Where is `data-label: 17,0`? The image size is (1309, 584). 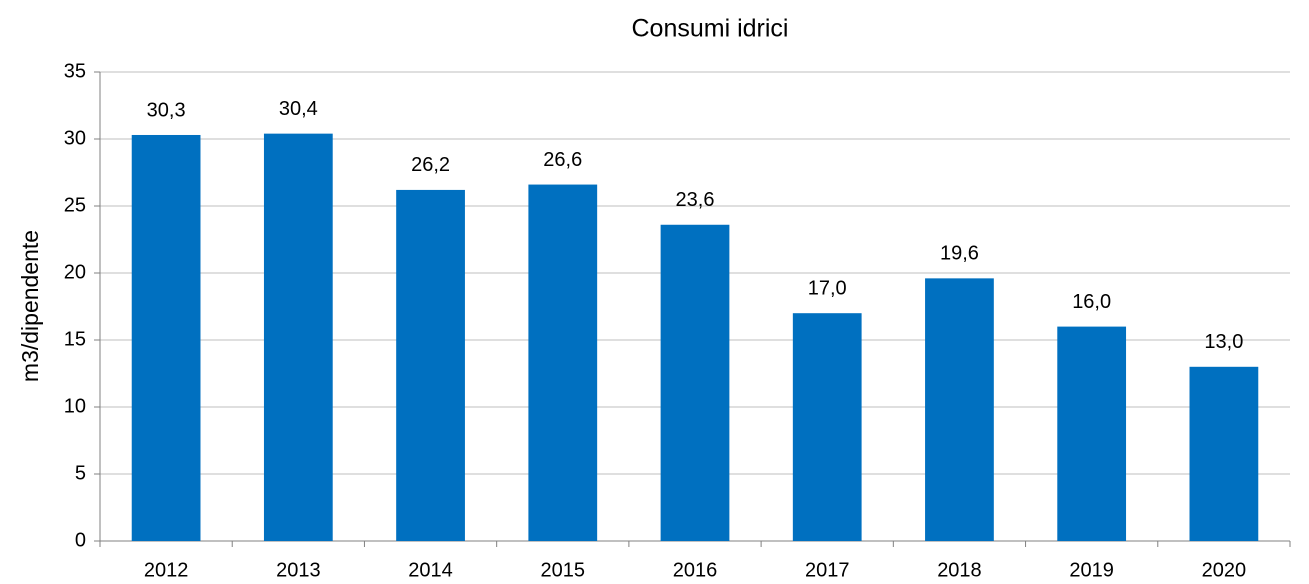 data-label: 17,0 is located at coordinates (827, 288).